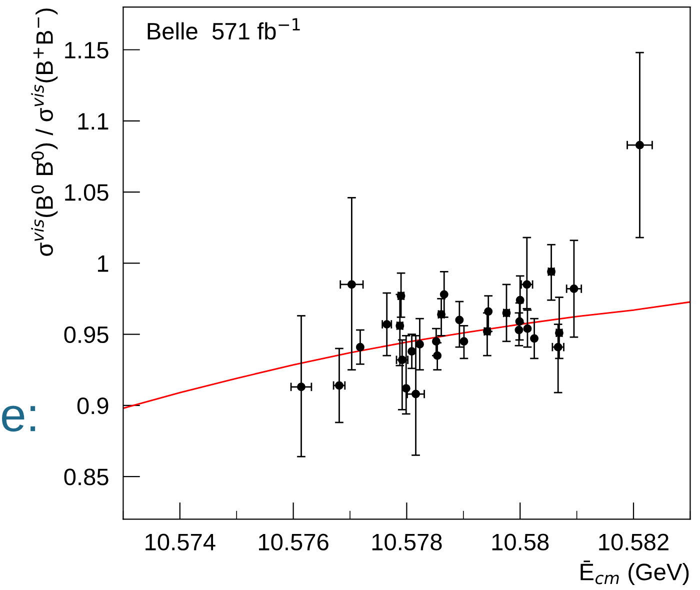 This screenshot has height=590, width=700. What do you see at coordinates (520, 542) in the screenshot?
I see `x-tick-label: 10.58` at bounding box center [520, 542].